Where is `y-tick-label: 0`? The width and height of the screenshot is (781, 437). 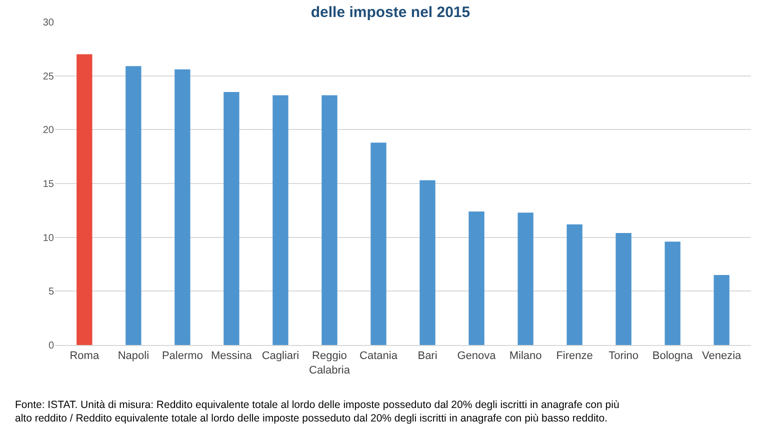
y-tick-label: 0 is located at coordinates (51, 346).